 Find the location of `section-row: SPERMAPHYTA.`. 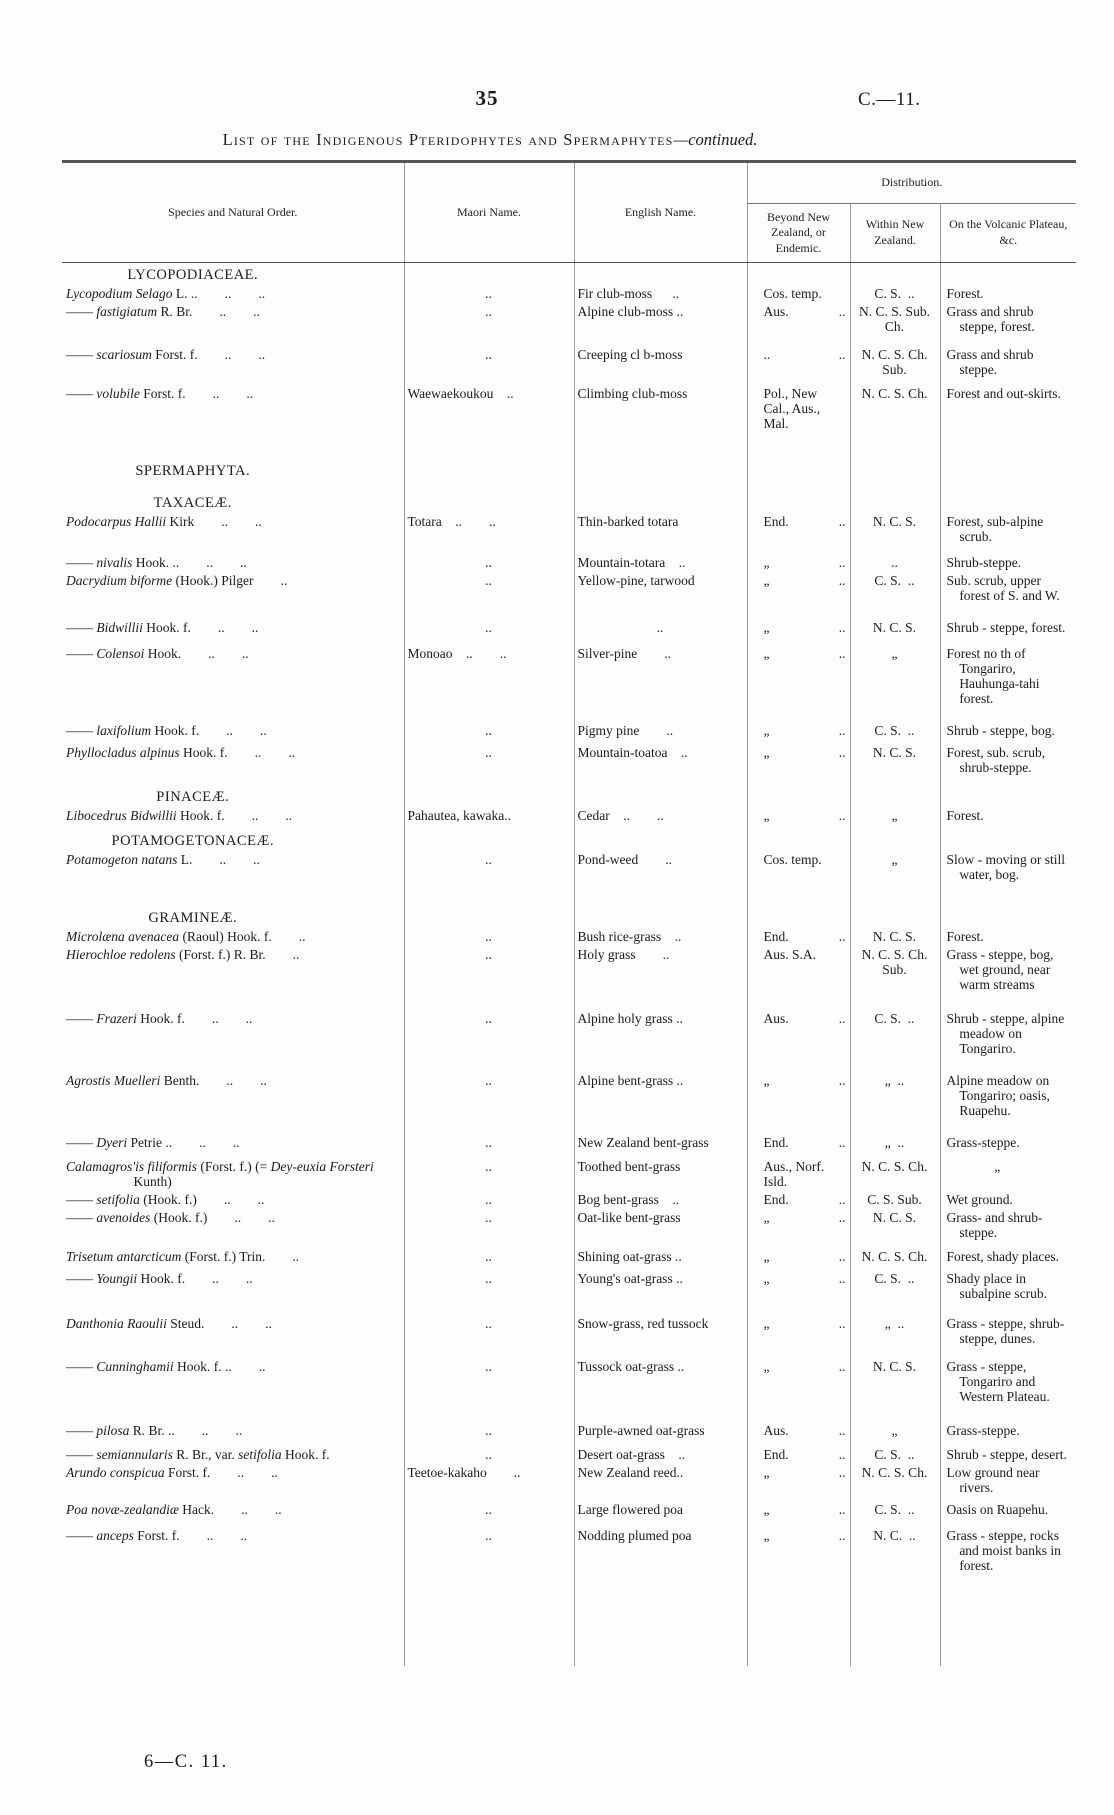

section-row: SPERMAPHYTA. is located at coordinates (569, 457).